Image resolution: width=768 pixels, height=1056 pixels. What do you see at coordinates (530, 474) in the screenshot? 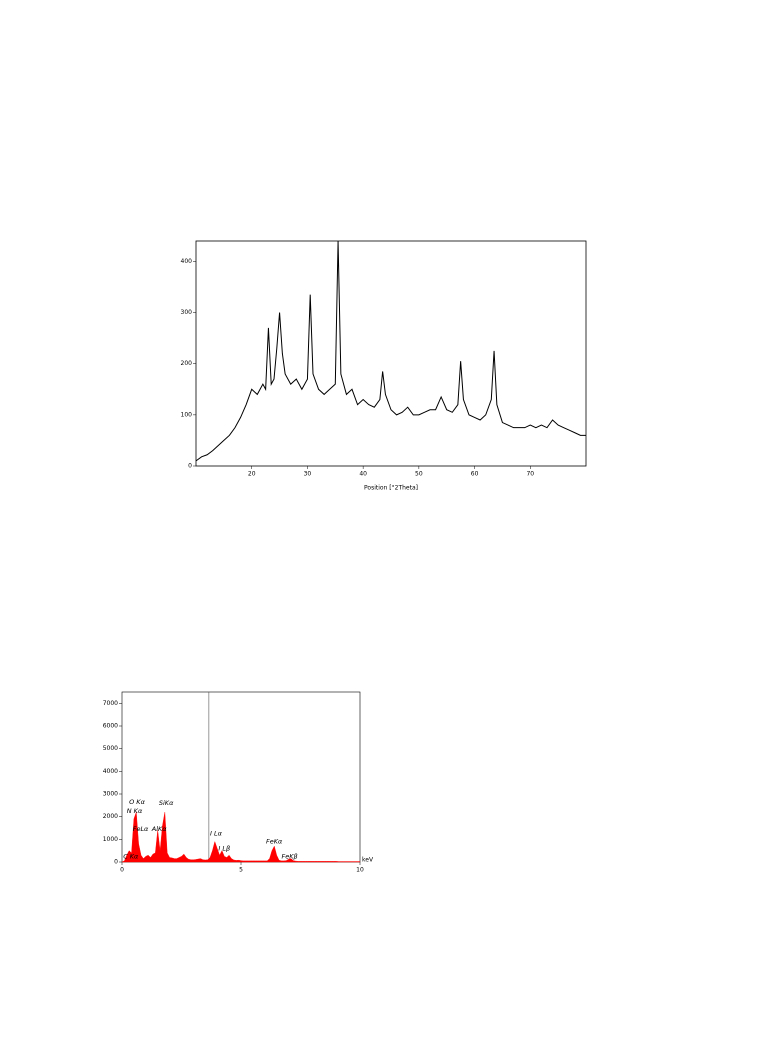
I see `x-tick-label: 70` at bounding box center [530, 474].